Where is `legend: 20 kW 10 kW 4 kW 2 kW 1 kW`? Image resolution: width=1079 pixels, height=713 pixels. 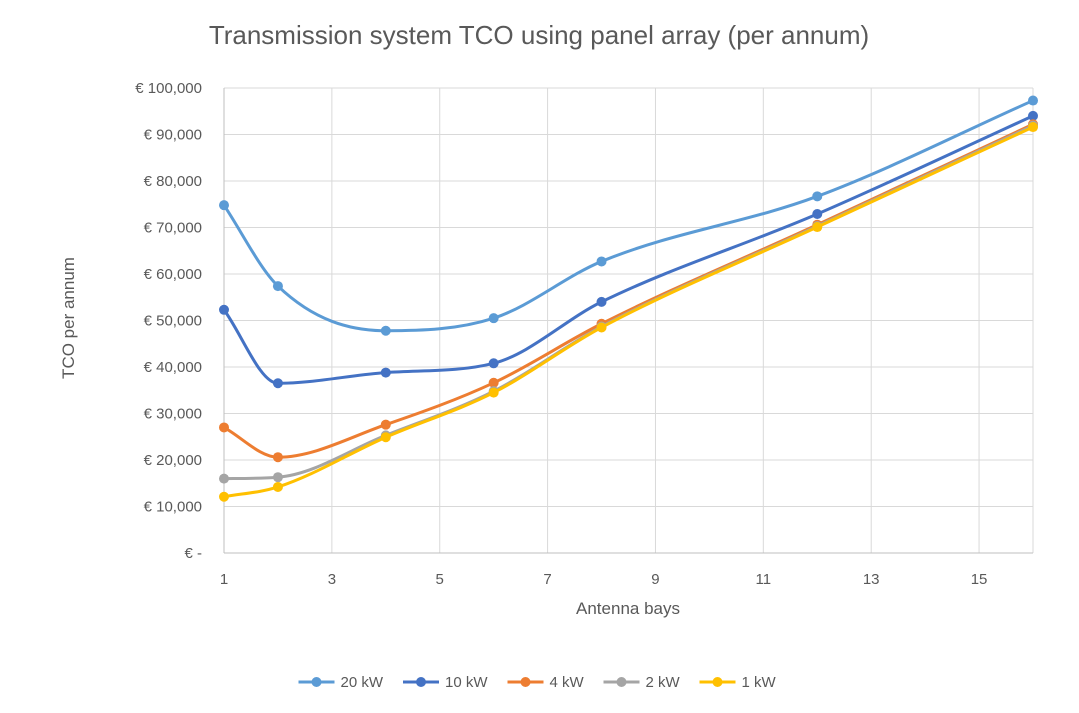
legend: 20 kW 10 kW 4 kW 2 kW 1 kW is located at coordinates (537, 682).